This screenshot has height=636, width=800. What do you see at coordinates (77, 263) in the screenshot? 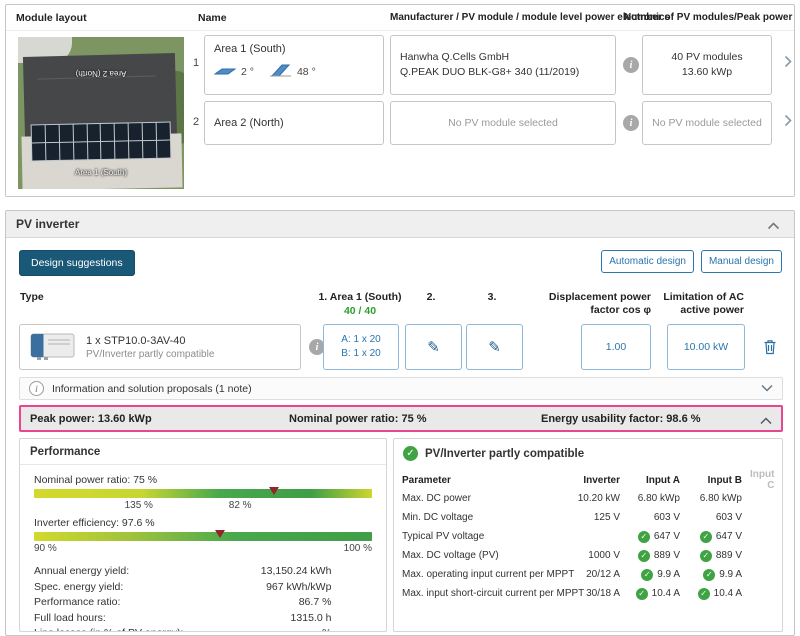
I see `design-suggestions-button: Design suggestions` at bounding box center [77, 263].